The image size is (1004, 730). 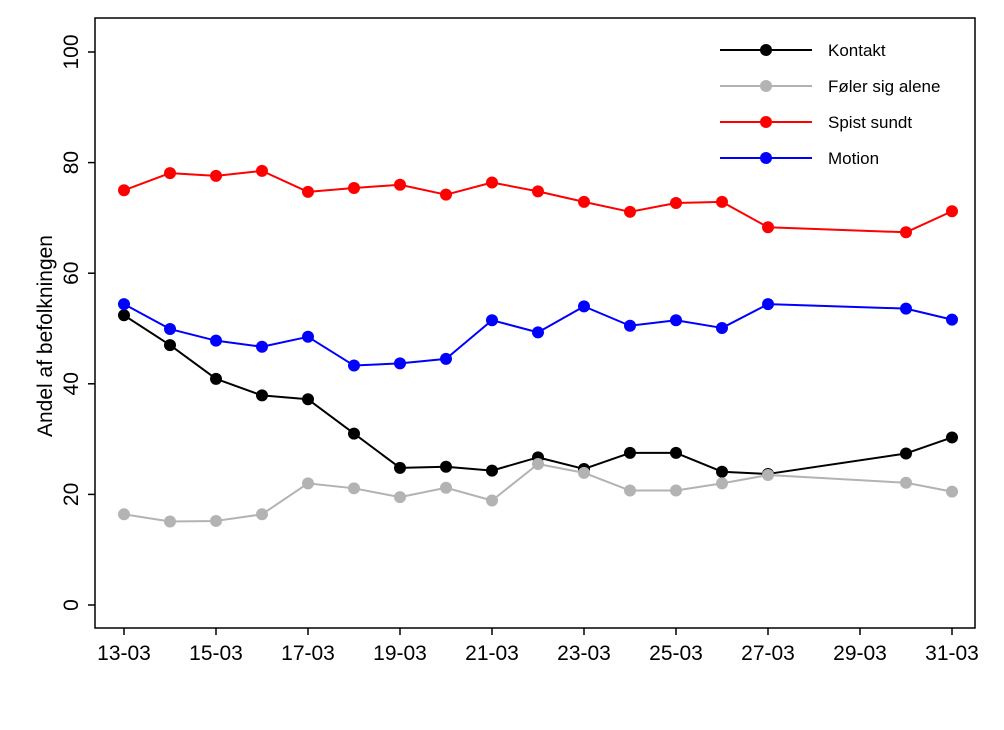 I want to click on series-line, so click(x=538, y=201).